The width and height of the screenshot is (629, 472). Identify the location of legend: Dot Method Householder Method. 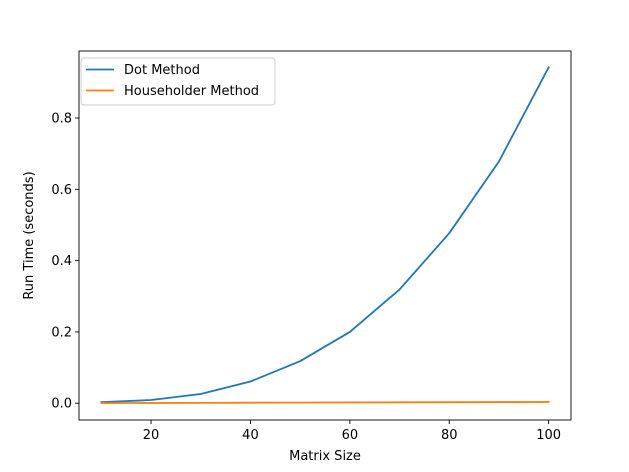
(178, 81).